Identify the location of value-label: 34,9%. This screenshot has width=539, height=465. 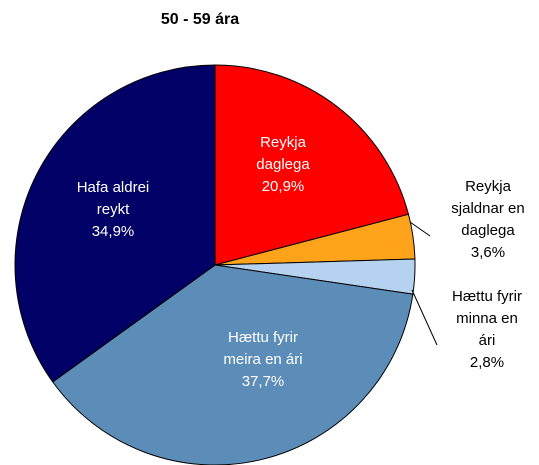
(113, 231).